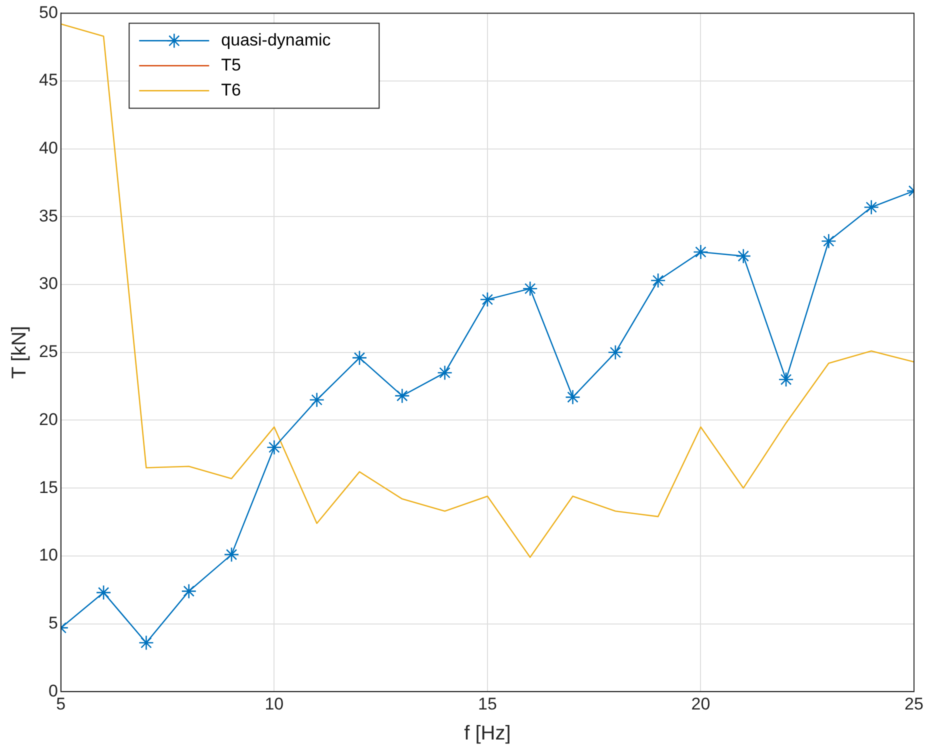 Image resolution: width=928 pixels, height=754 pixels. I want to click on x-tick-label: 20, so click(700, 704).